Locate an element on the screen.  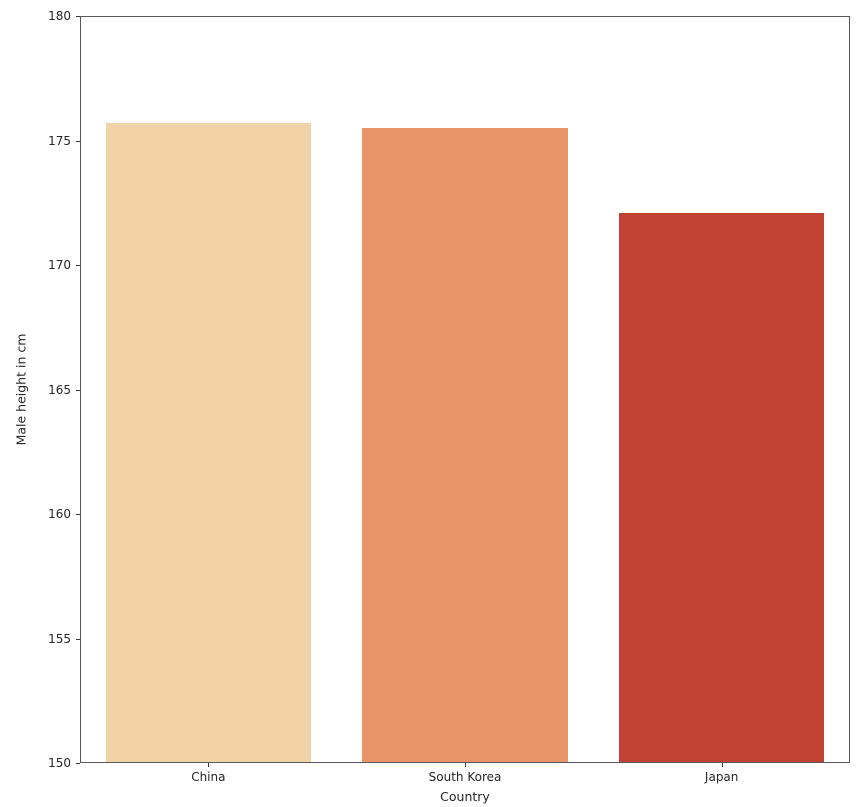
y-tick-label: 165 is located at coordinates (59, 389).